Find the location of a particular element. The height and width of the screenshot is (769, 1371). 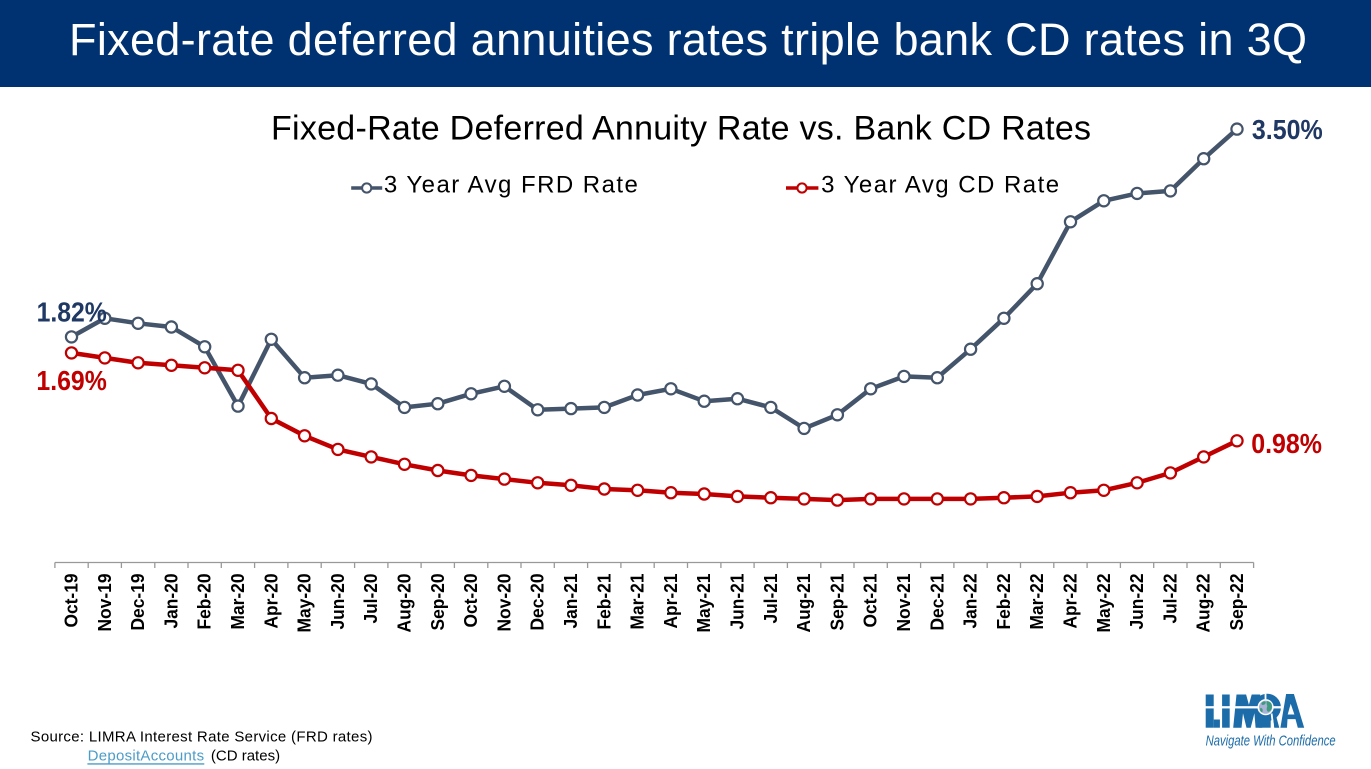

svg-text: 3.50% is located at coordinates (1287, 129).